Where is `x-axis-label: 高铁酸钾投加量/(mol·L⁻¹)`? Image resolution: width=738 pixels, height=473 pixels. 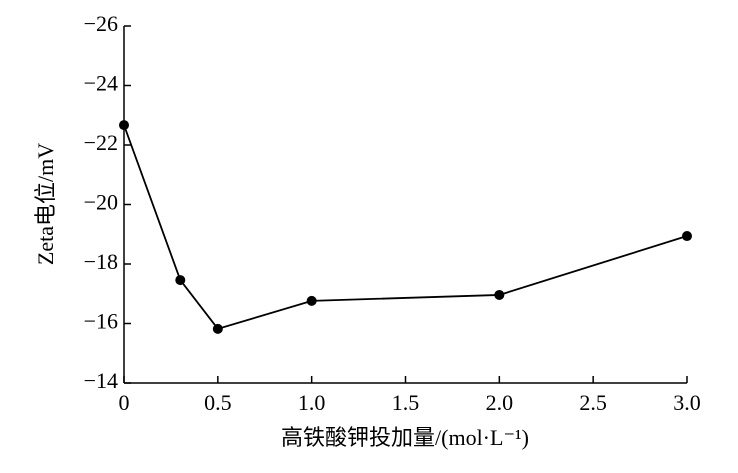
x-axis-label: 高铁酸钾投加量/(mol·L⁻¹) is located at coordinates (405, 437).